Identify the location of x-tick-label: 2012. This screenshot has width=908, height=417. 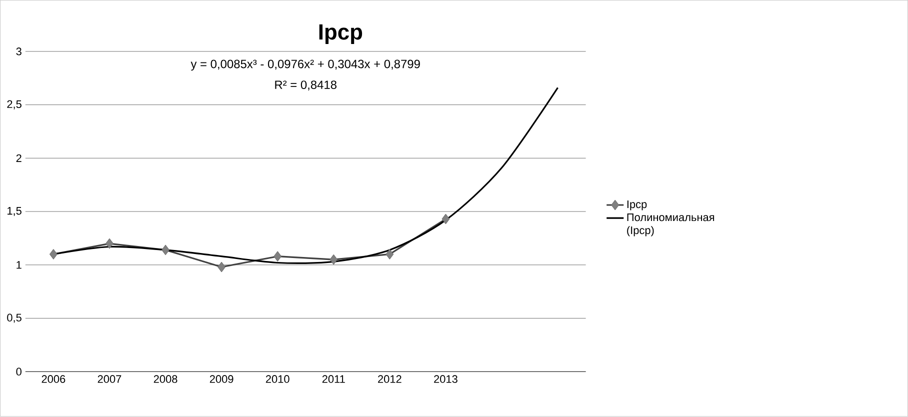
(390, 379).